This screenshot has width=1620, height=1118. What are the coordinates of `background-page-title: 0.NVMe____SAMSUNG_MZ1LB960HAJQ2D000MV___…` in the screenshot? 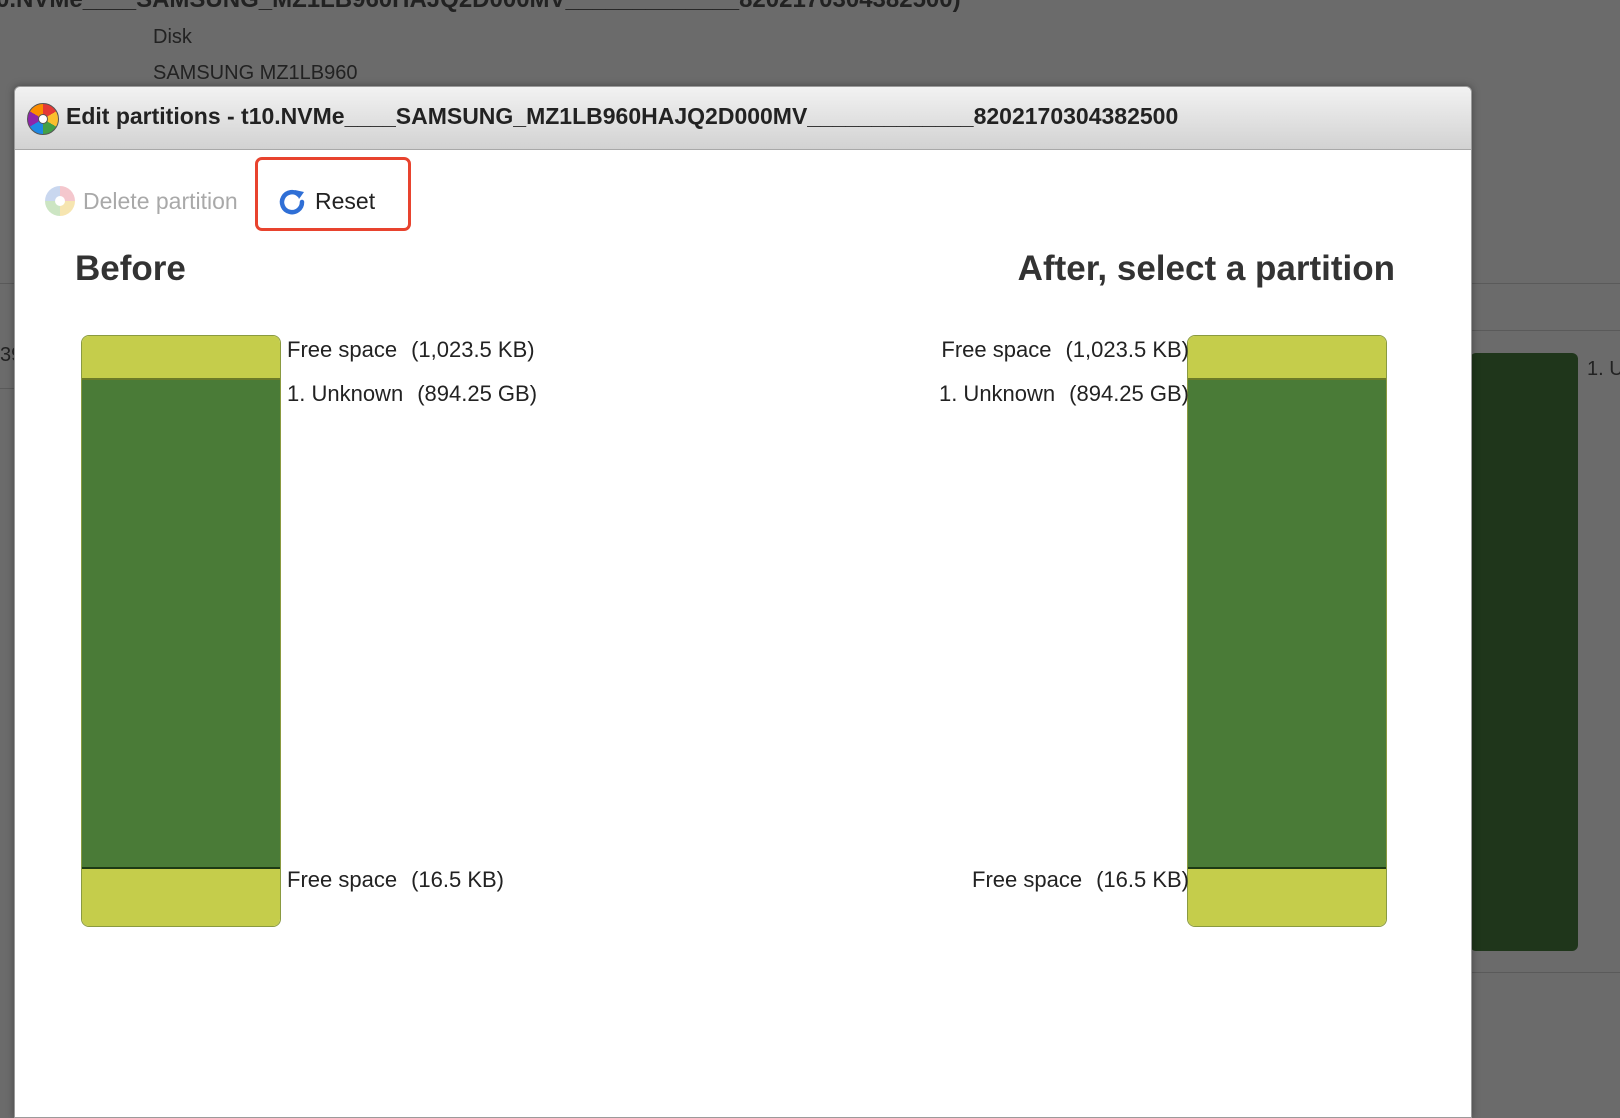 It's located at (480, 7).